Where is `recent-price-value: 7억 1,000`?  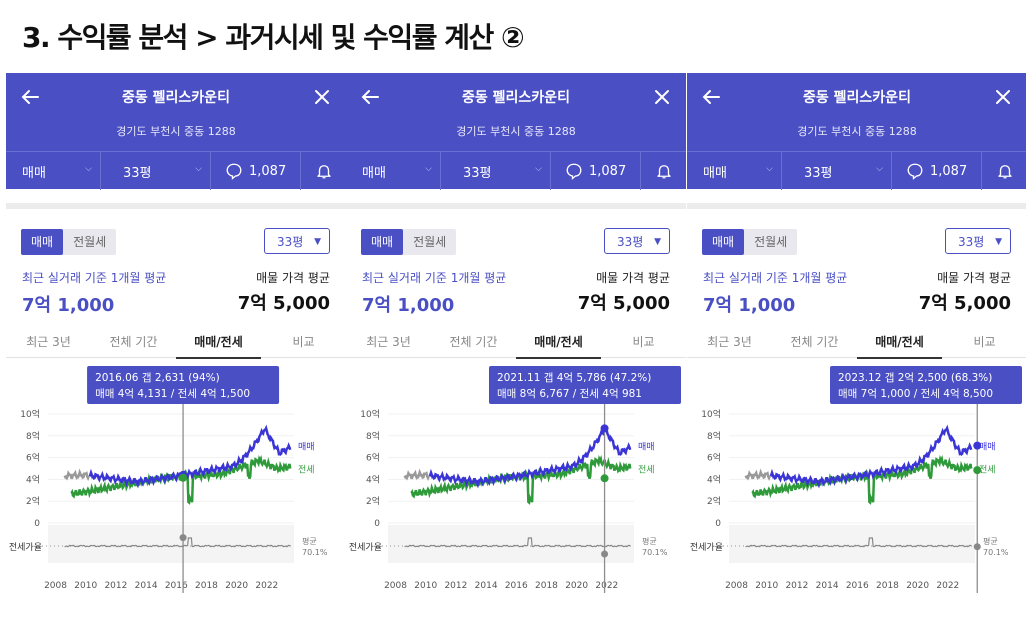
recent-price-value: 7억 1,000 is located at coordinates (408, 305).